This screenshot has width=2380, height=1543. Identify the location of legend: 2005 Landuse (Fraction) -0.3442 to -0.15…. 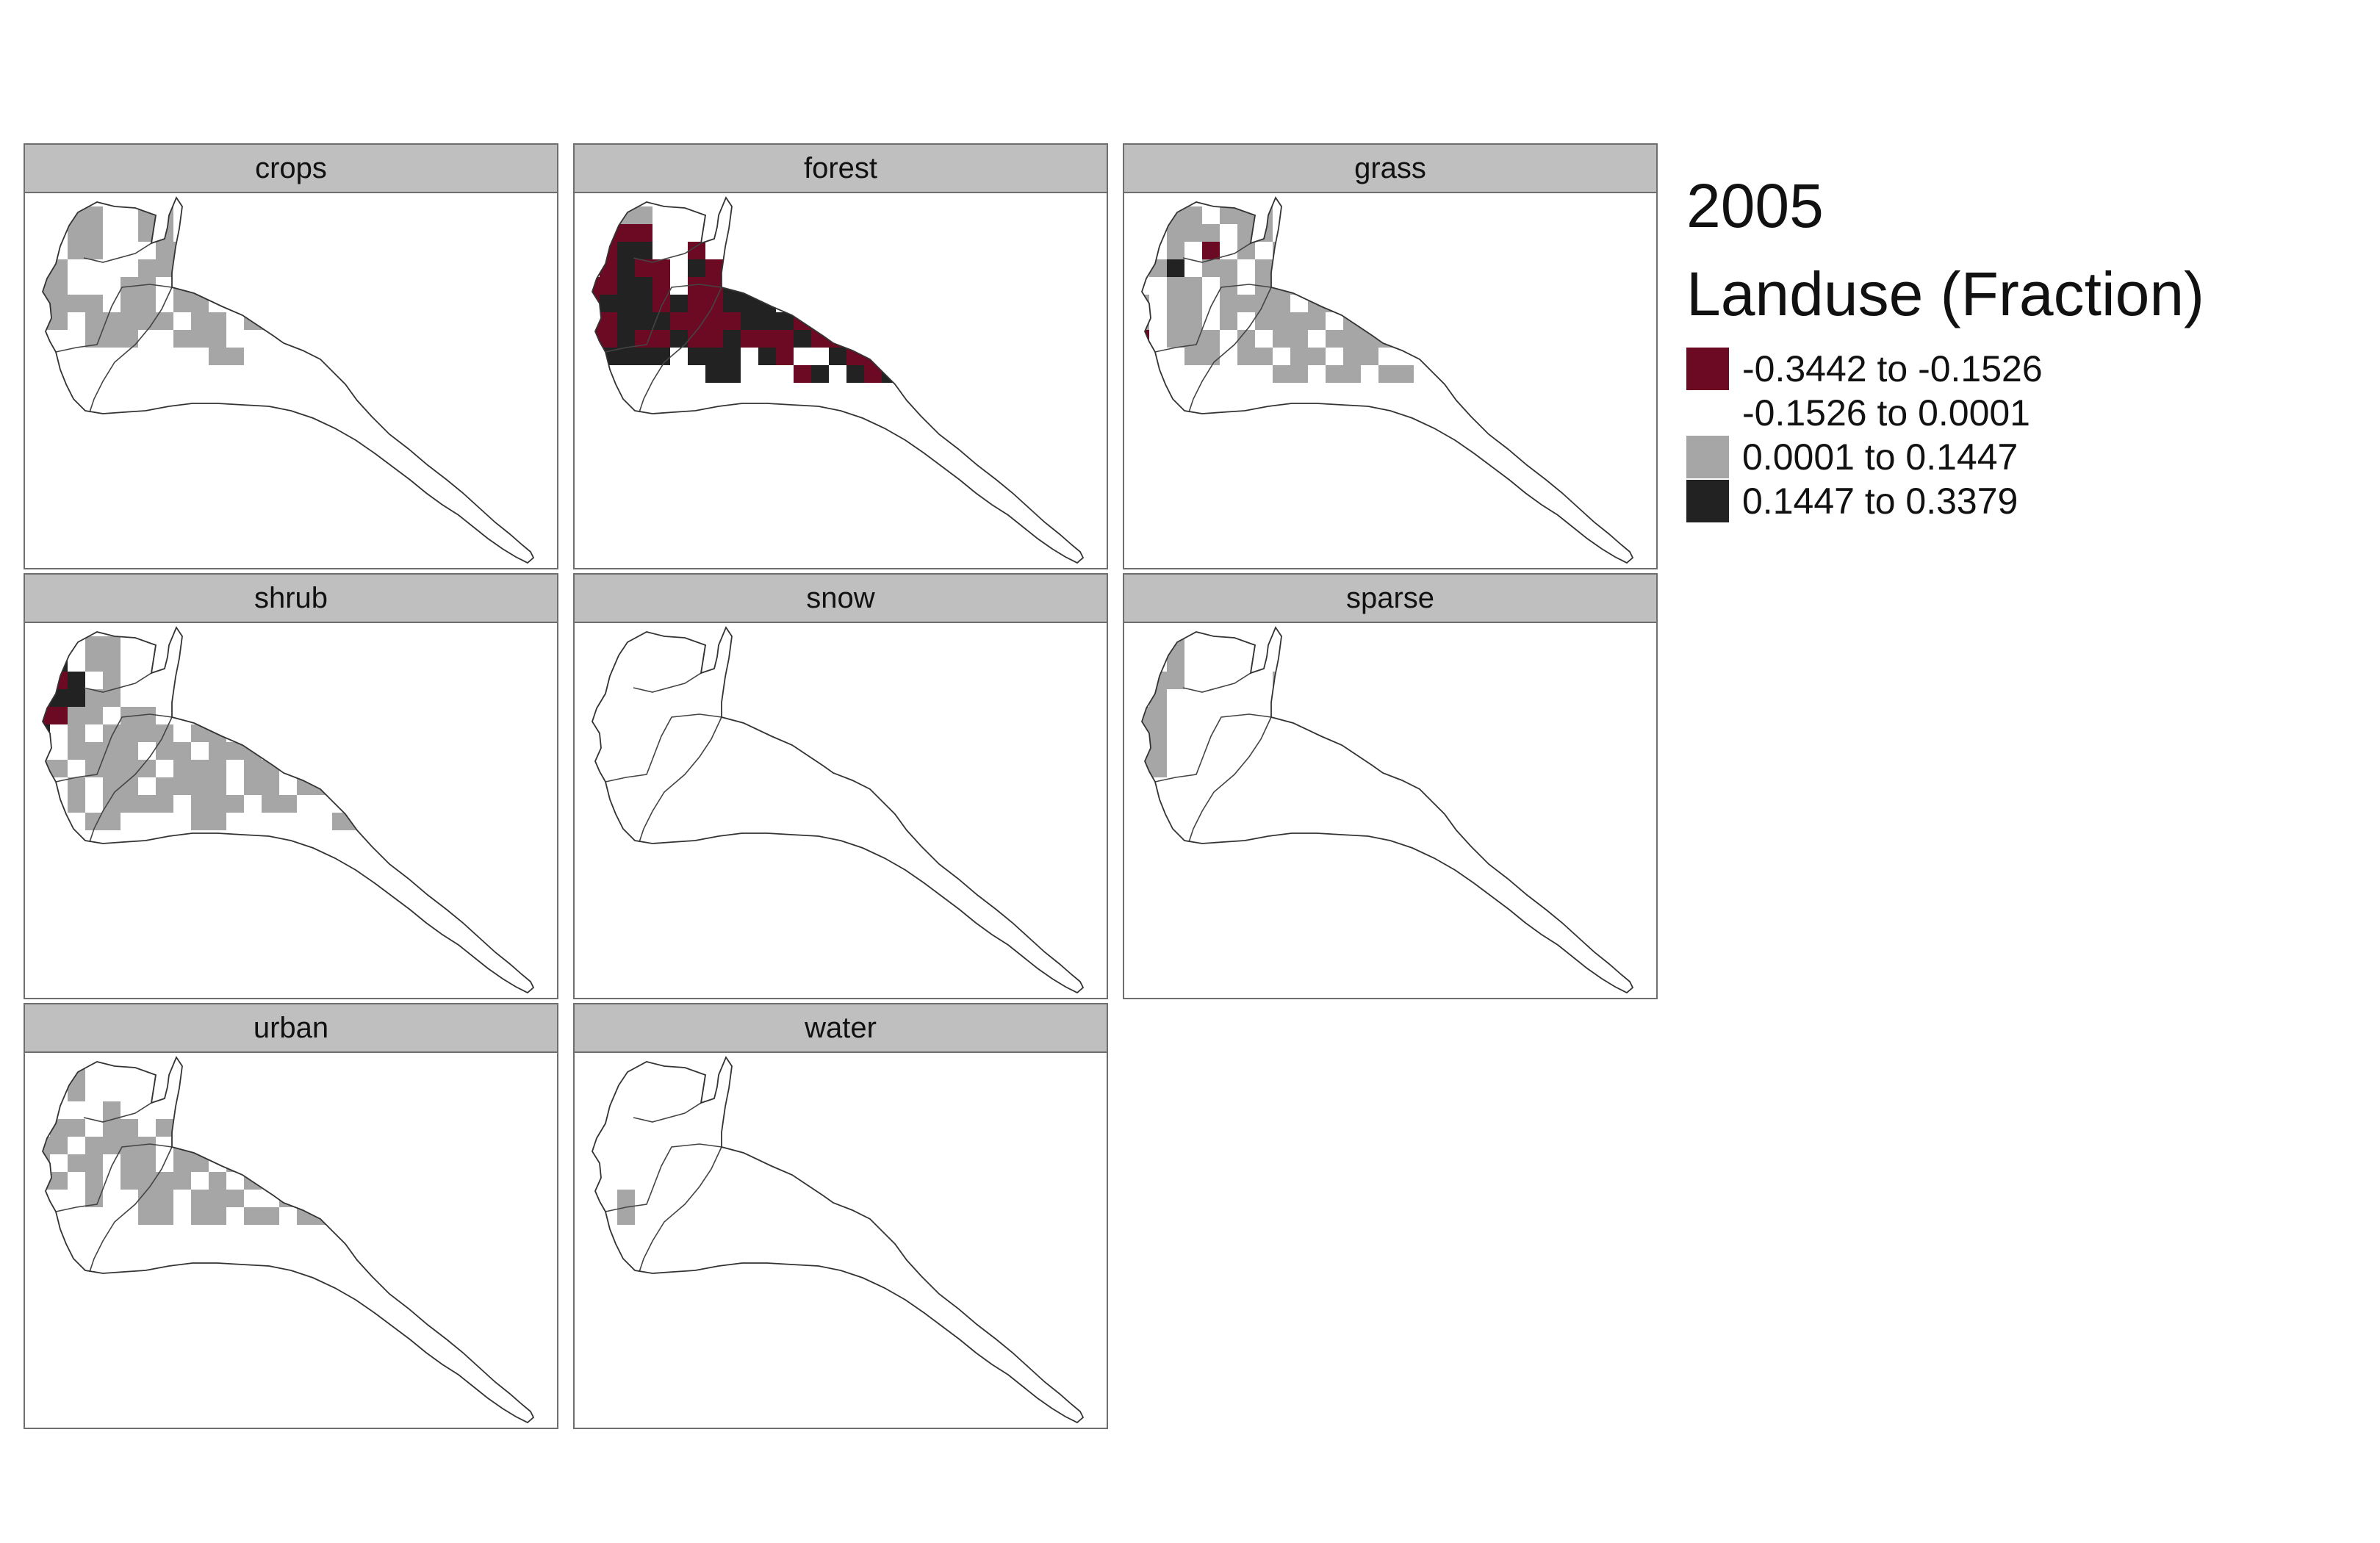
(1945, 346).